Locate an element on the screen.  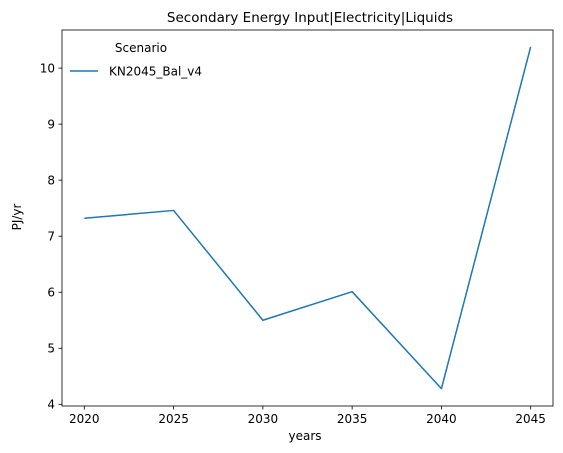
x-axis: 2020 2025 2030 2035 2040 2045 is located at coordinates (307, 416).